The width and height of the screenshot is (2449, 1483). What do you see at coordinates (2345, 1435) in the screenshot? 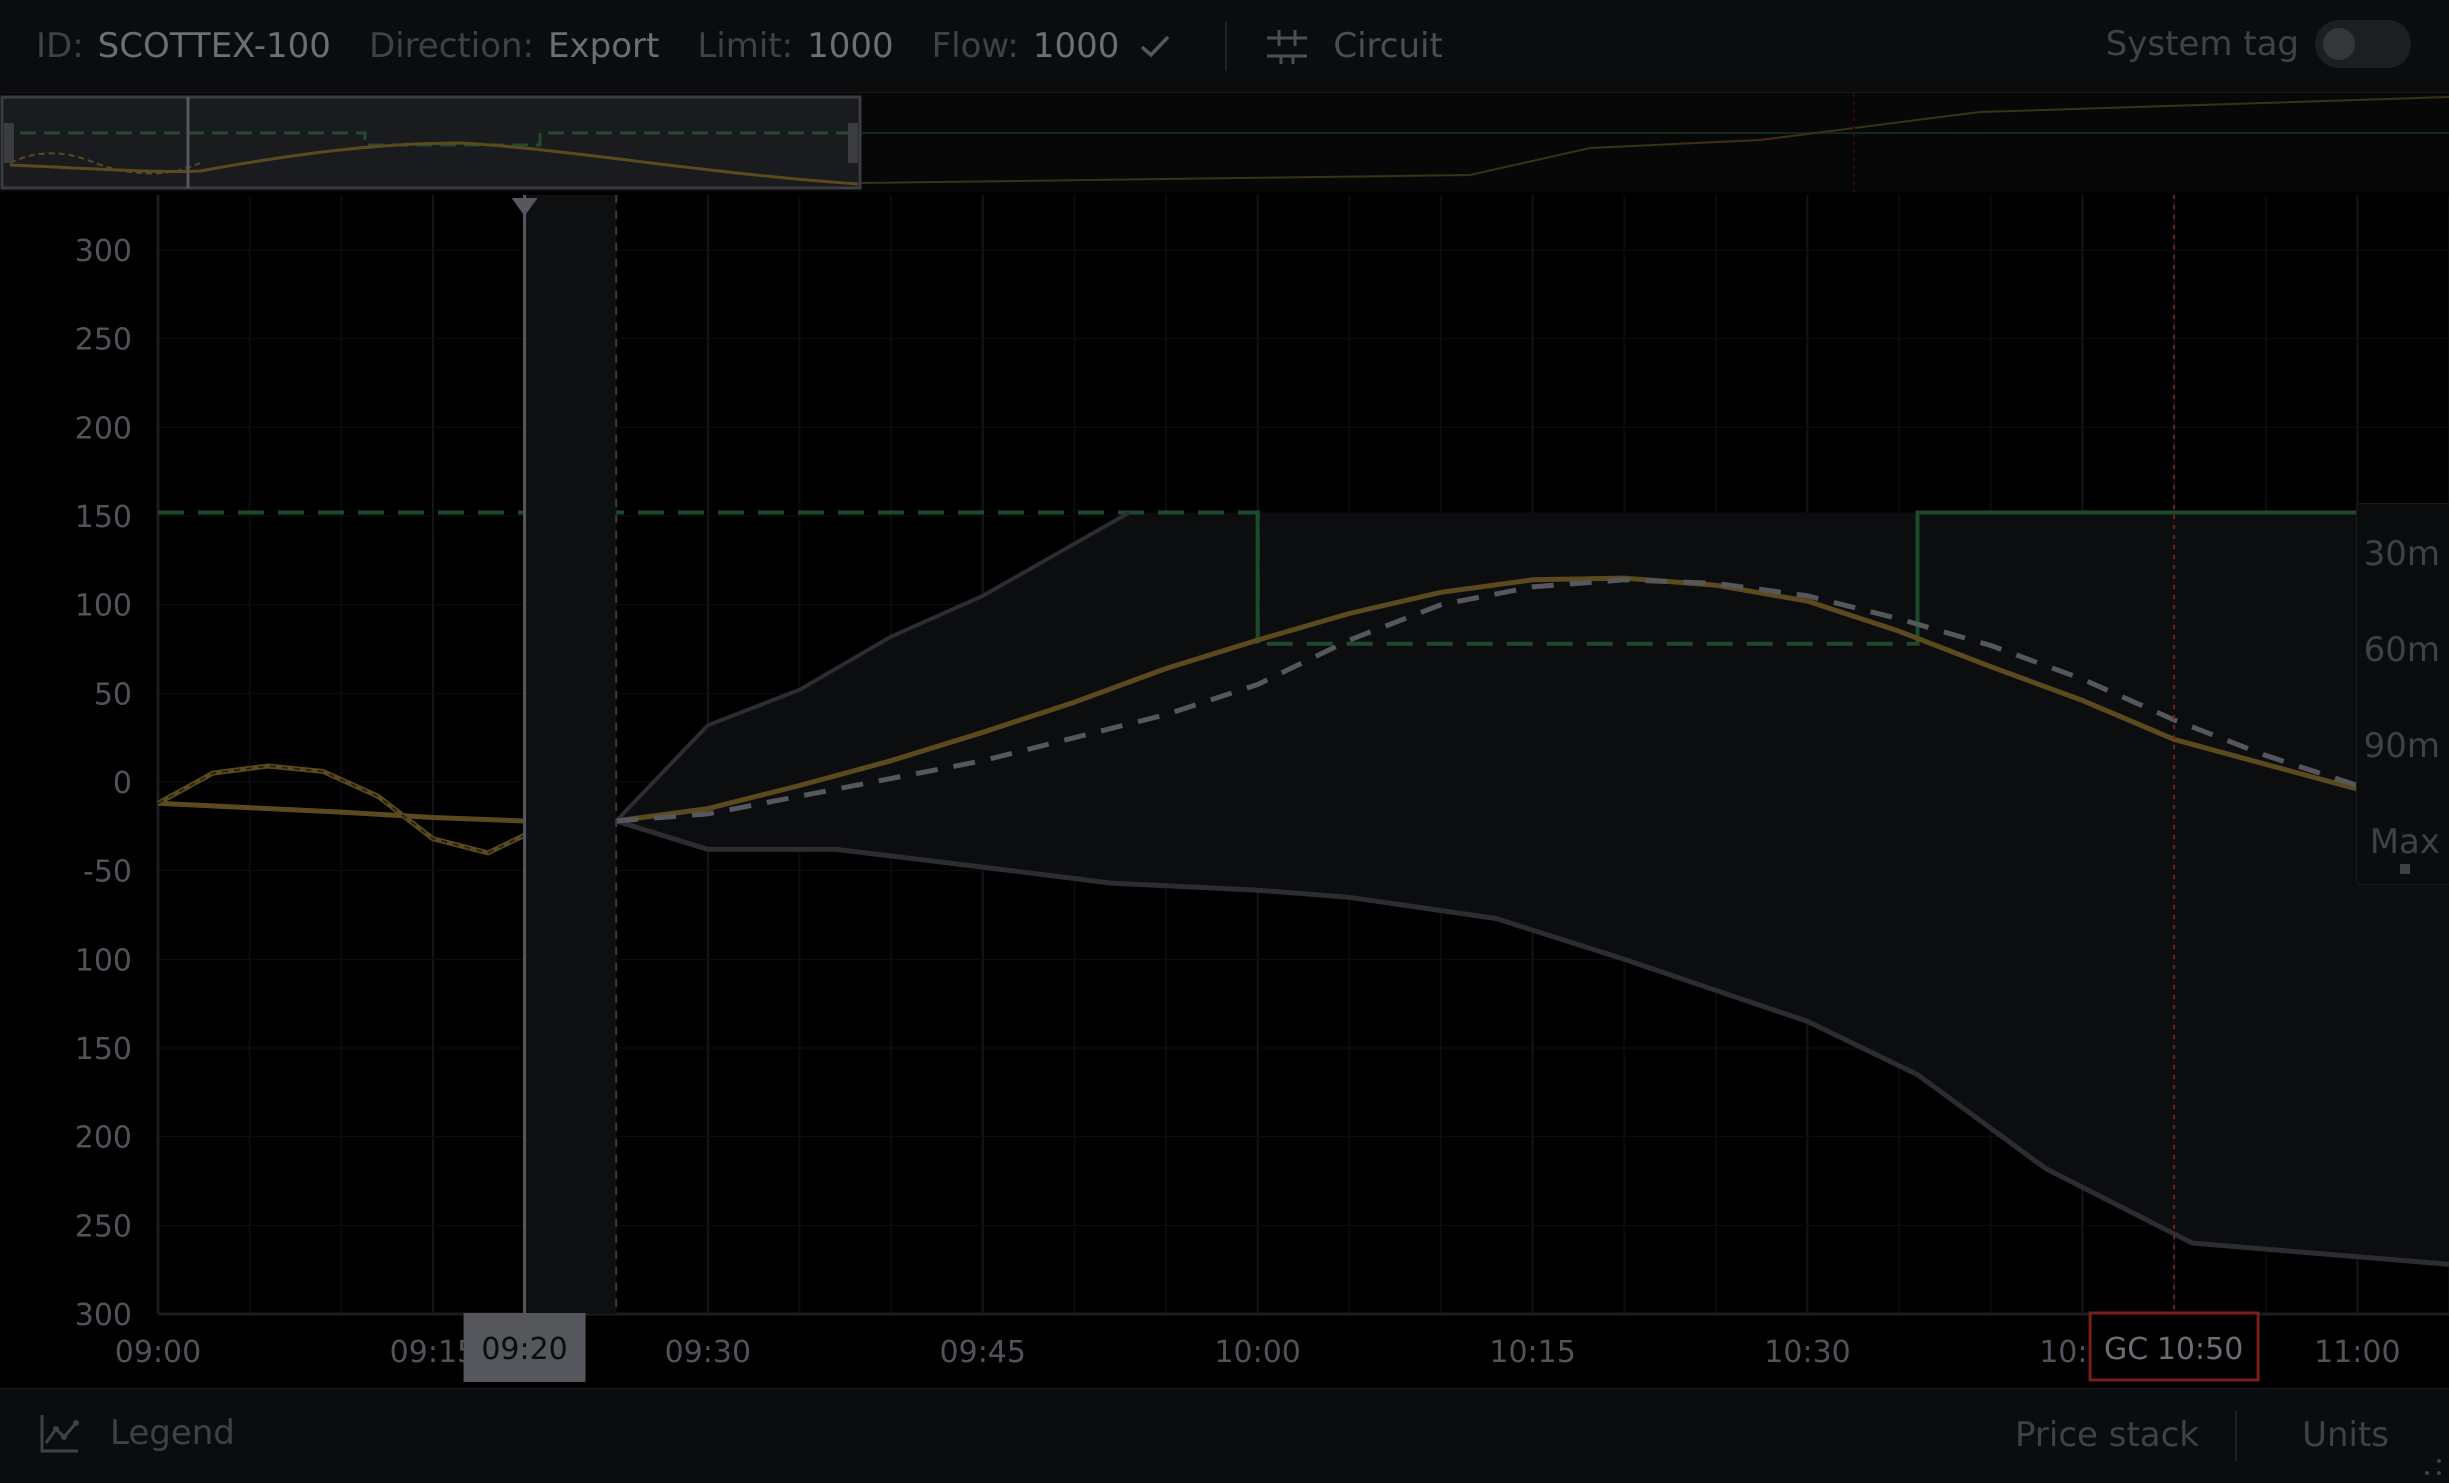
I see `units-button: Units` at bounding box center [2345, 1435].